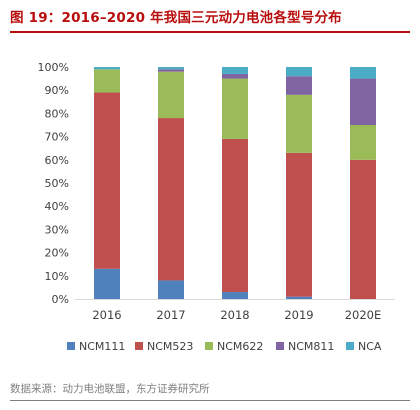  I want to click on y-tick-label: 10%, so click(57, 276).